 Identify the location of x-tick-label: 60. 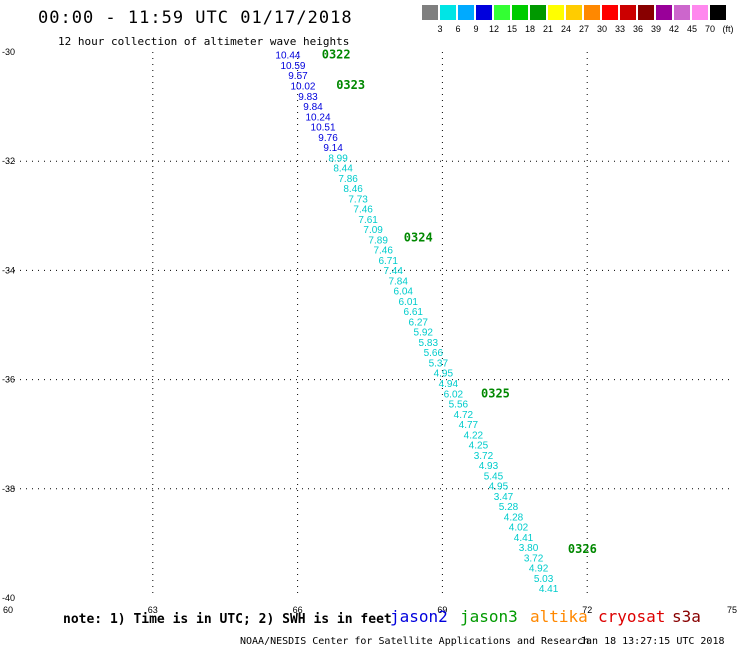
(8, 610).